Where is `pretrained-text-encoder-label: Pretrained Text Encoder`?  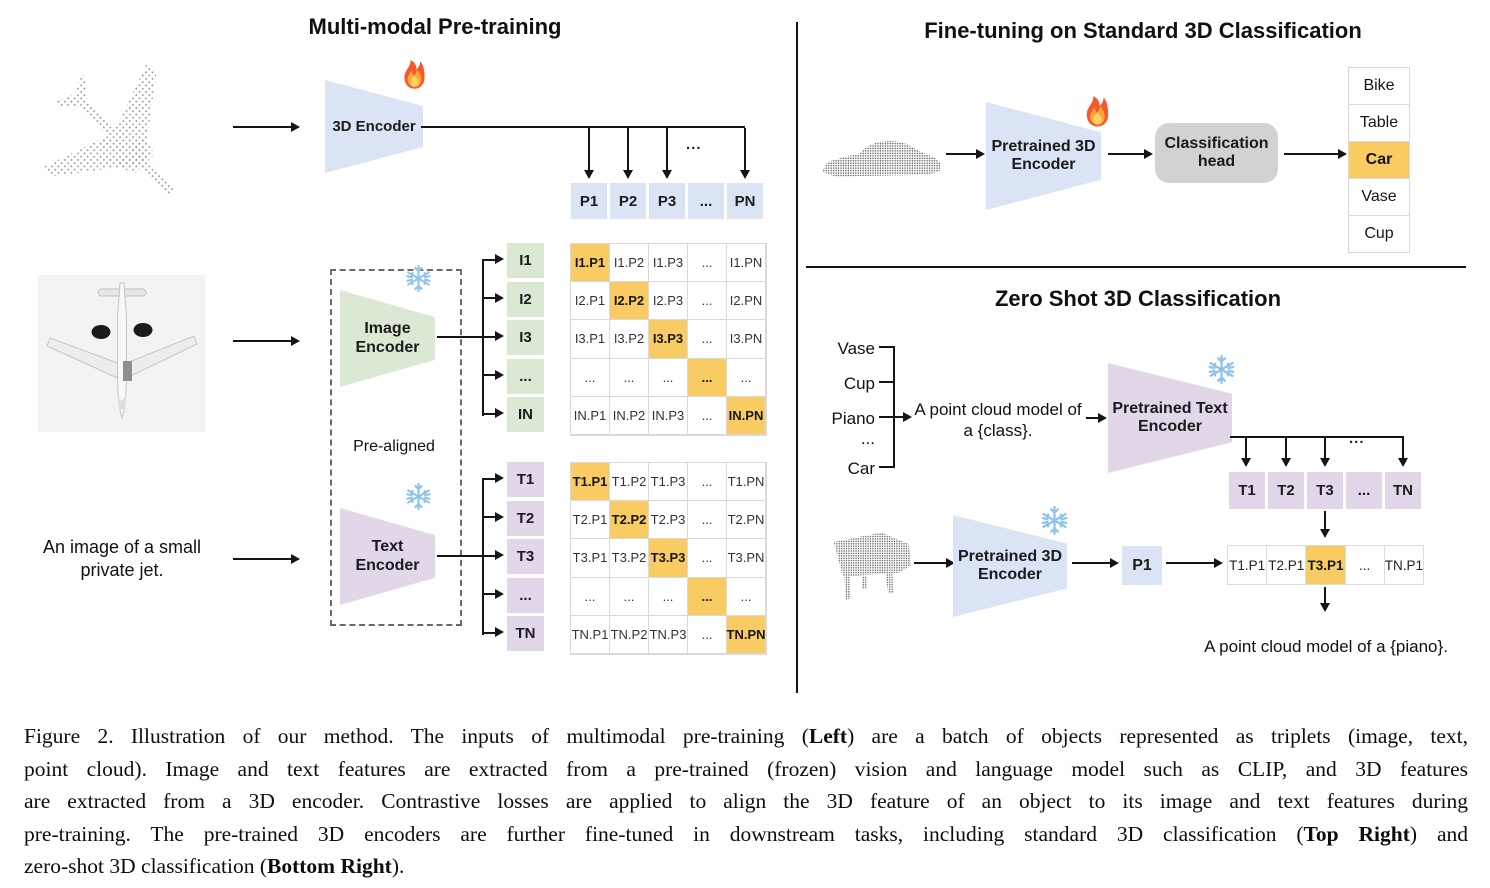
pretrained-text-encoder-label: Pretrained Text Encoder is located at coordinates (1170, 417).